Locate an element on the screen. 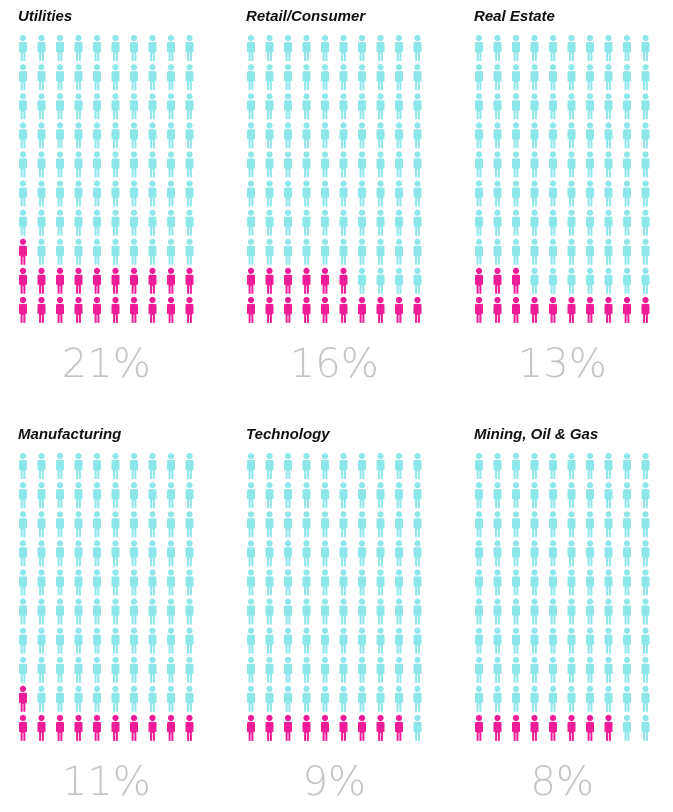 The image size is (673, 812). percent-label: 21% is located at coordinates (106, 364).